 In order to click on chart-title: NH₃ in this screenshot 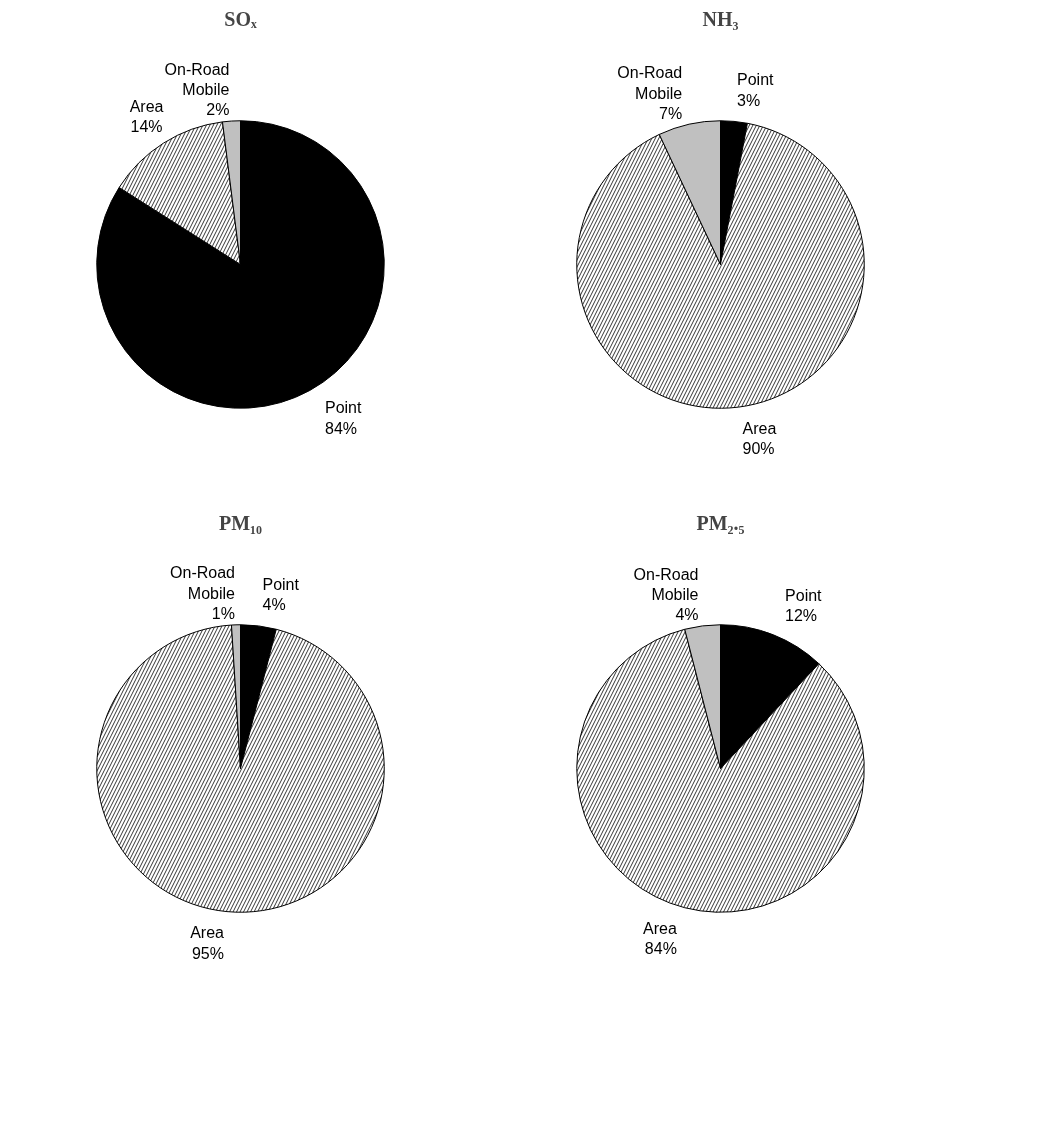, I will do `click(720, 18)`.